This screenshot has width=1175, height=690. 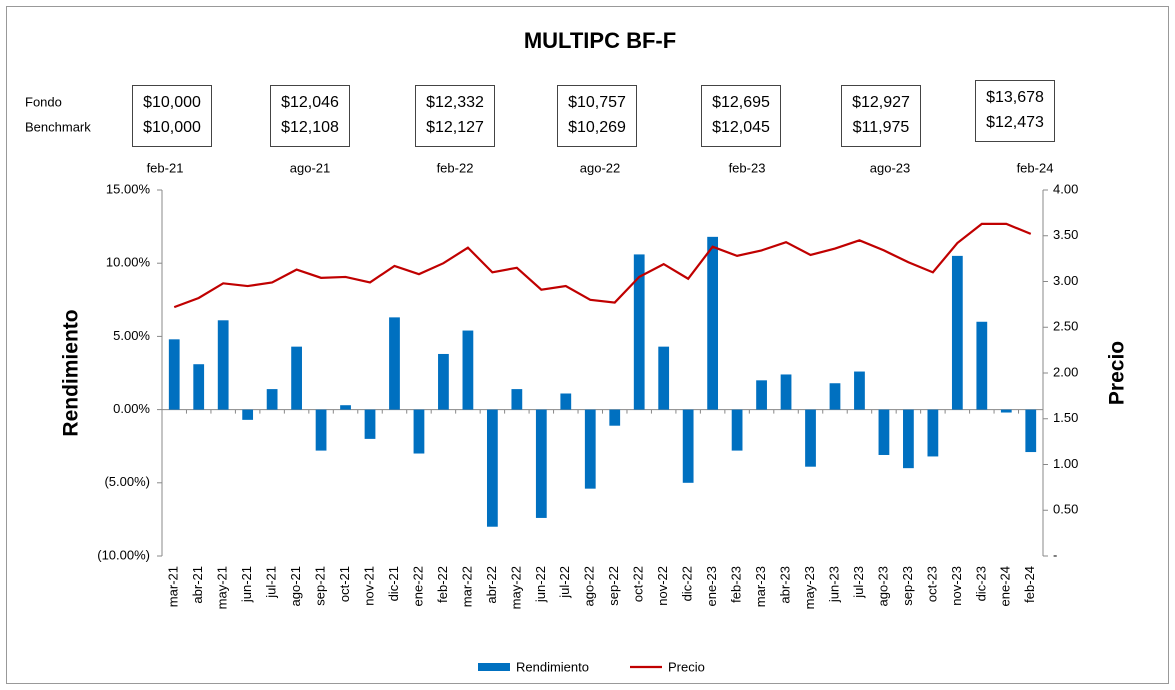 What do you see at coordinates (980, 583) in the screenshot?
I see `x-tick-label: dic-23` at bounding box center [980, 583].